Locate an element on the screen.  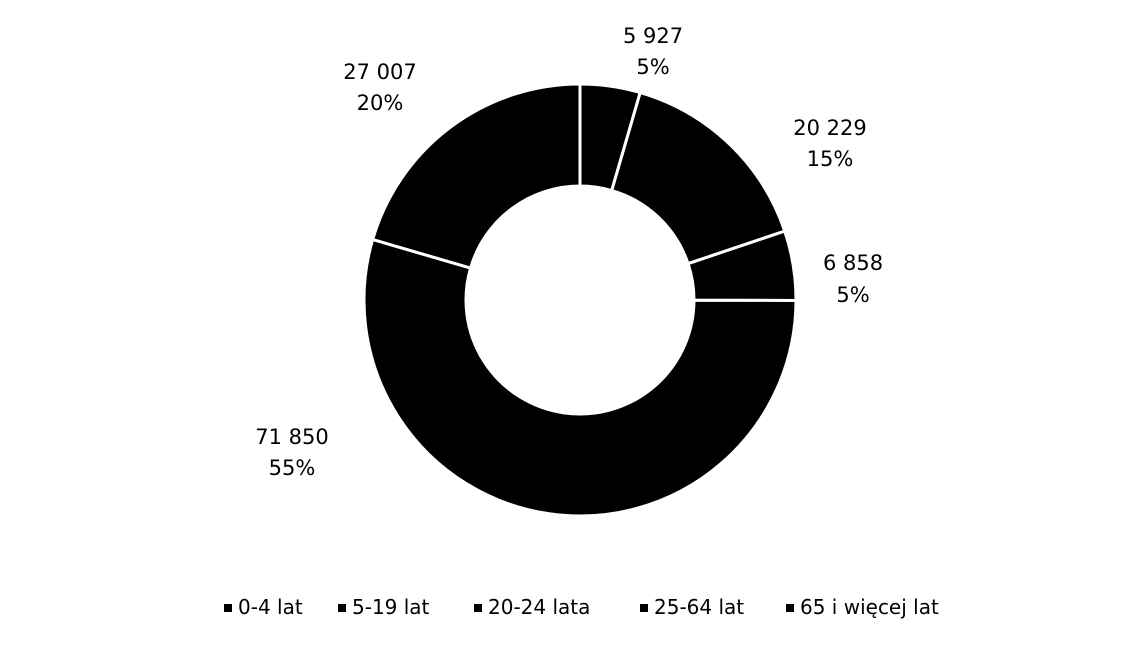
legend-item-65-i-wi-cej-lat: 65 i więcej lat is located at coordinates (862, 607).